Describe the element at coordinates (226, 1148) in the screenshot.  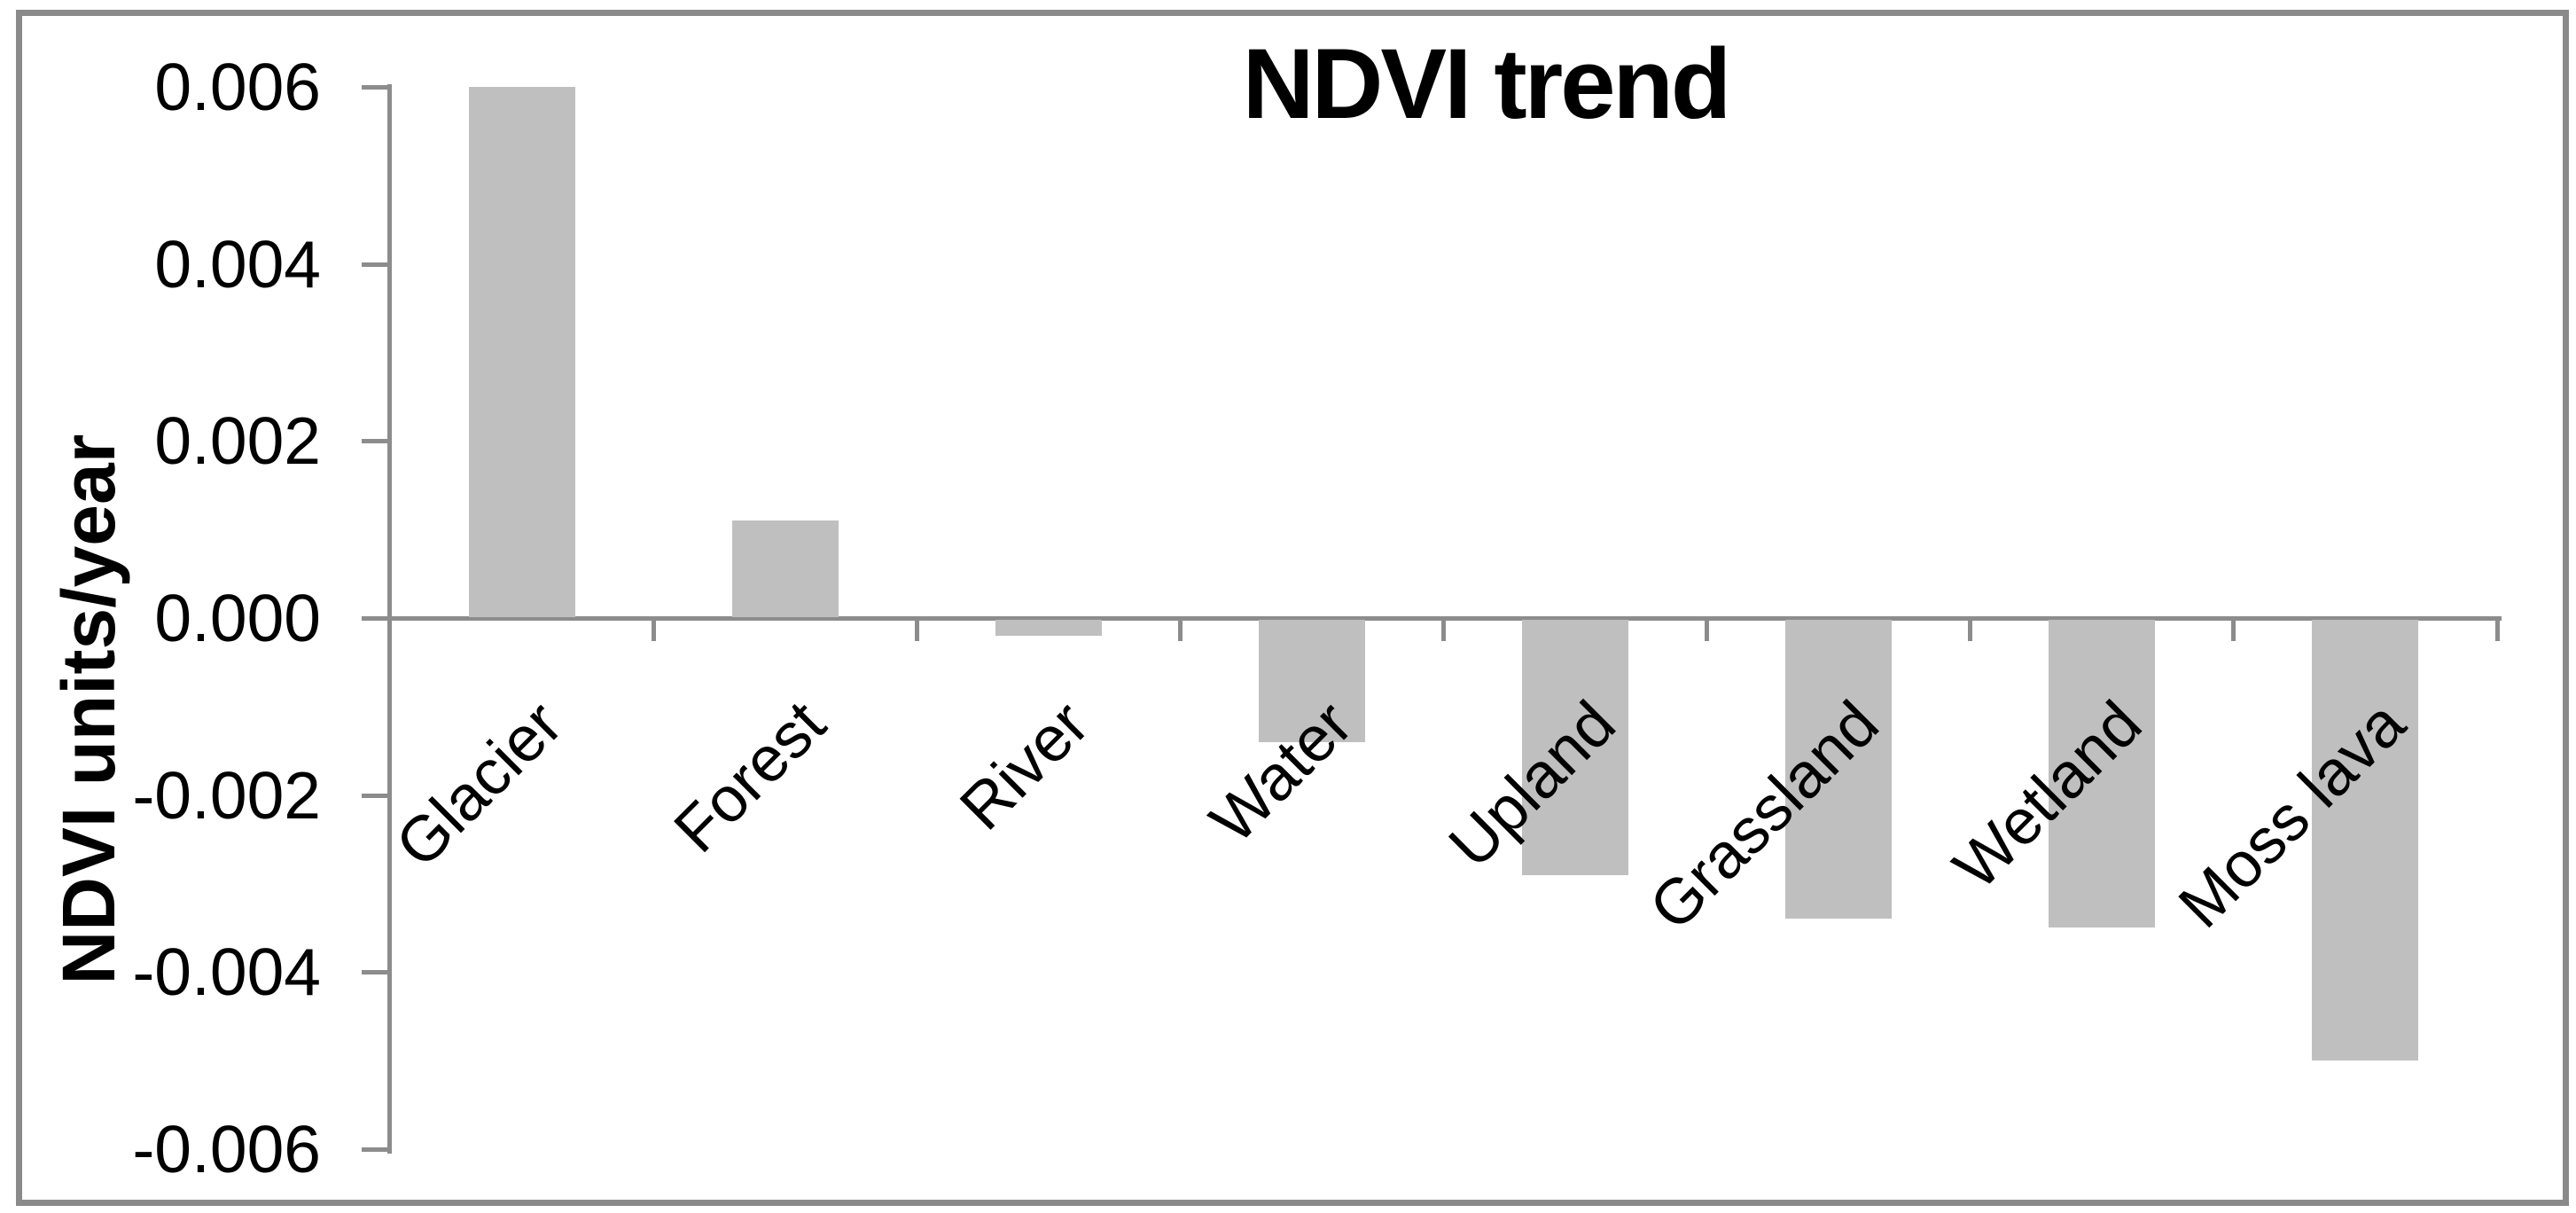
I see `y-tick-label: -0.006` at that location.